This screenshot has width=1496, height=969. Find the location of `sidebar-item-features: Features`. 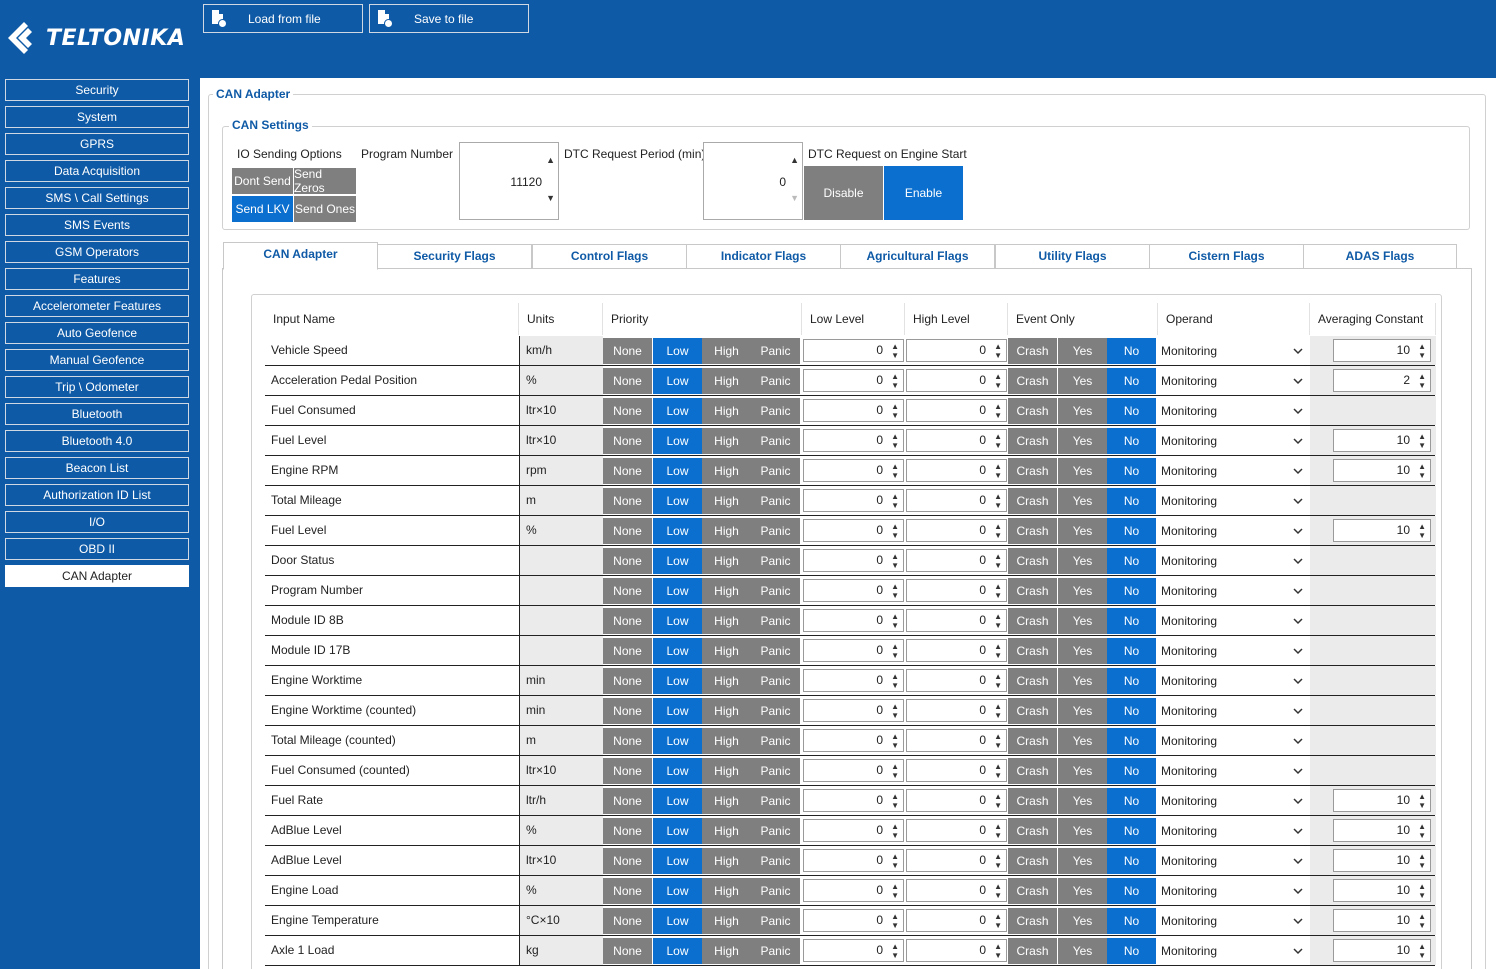

sidebar-item-features: Features is located at coordinates (97, 279).